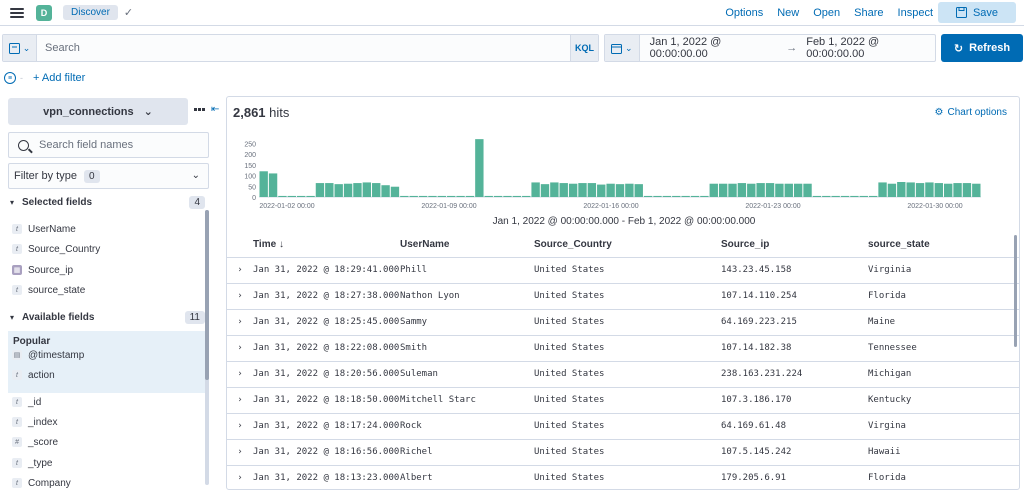  I want to click on save-button: Save, so click(977, 12).